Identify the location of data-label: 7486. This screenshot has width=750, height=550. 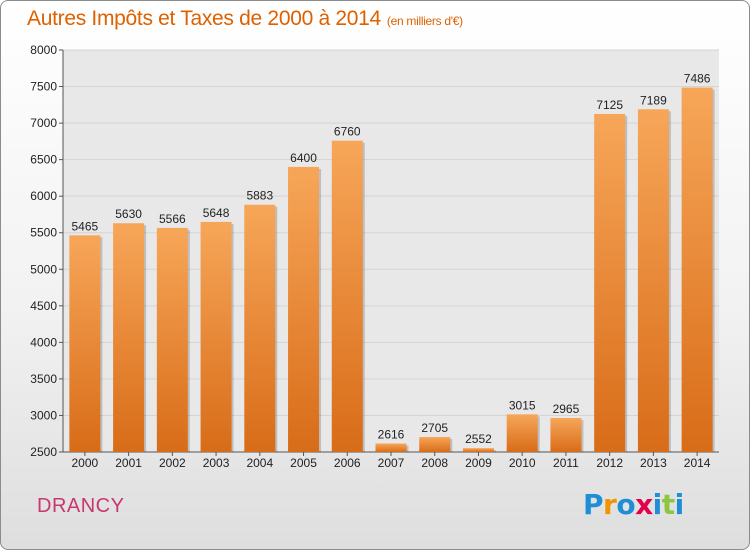
(697, 79).